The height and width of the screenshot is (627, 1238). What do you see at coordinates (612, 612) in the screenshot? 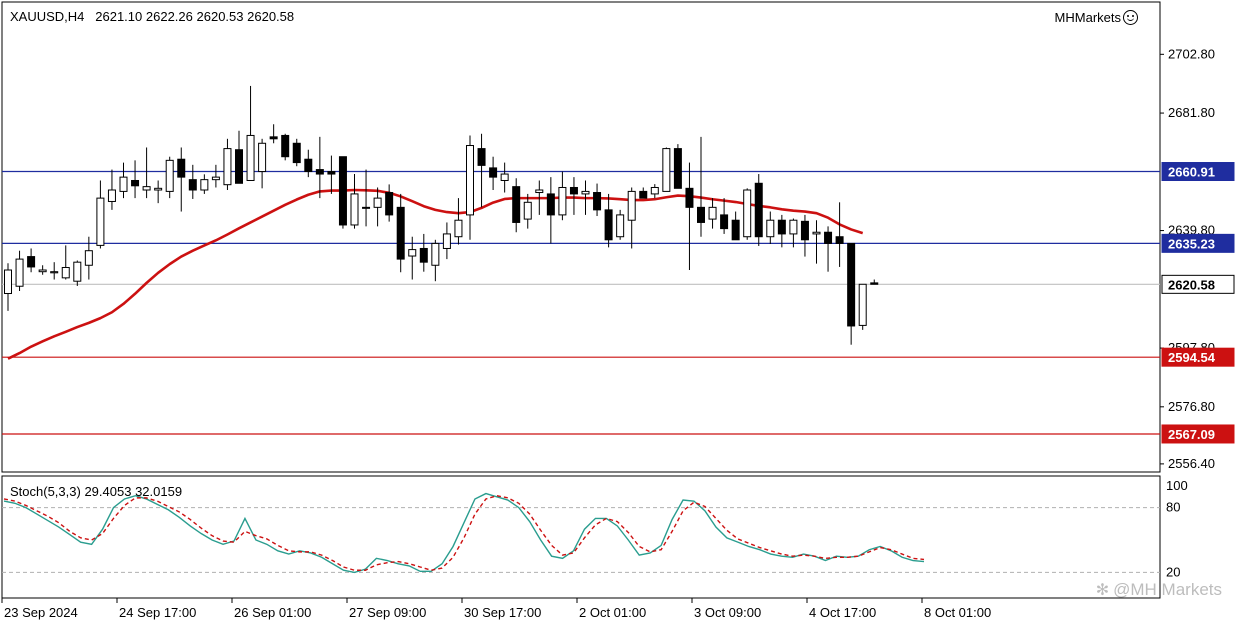
I see `time-tick-label: 2 Oct 01:00` at bounding box center [612, 612].